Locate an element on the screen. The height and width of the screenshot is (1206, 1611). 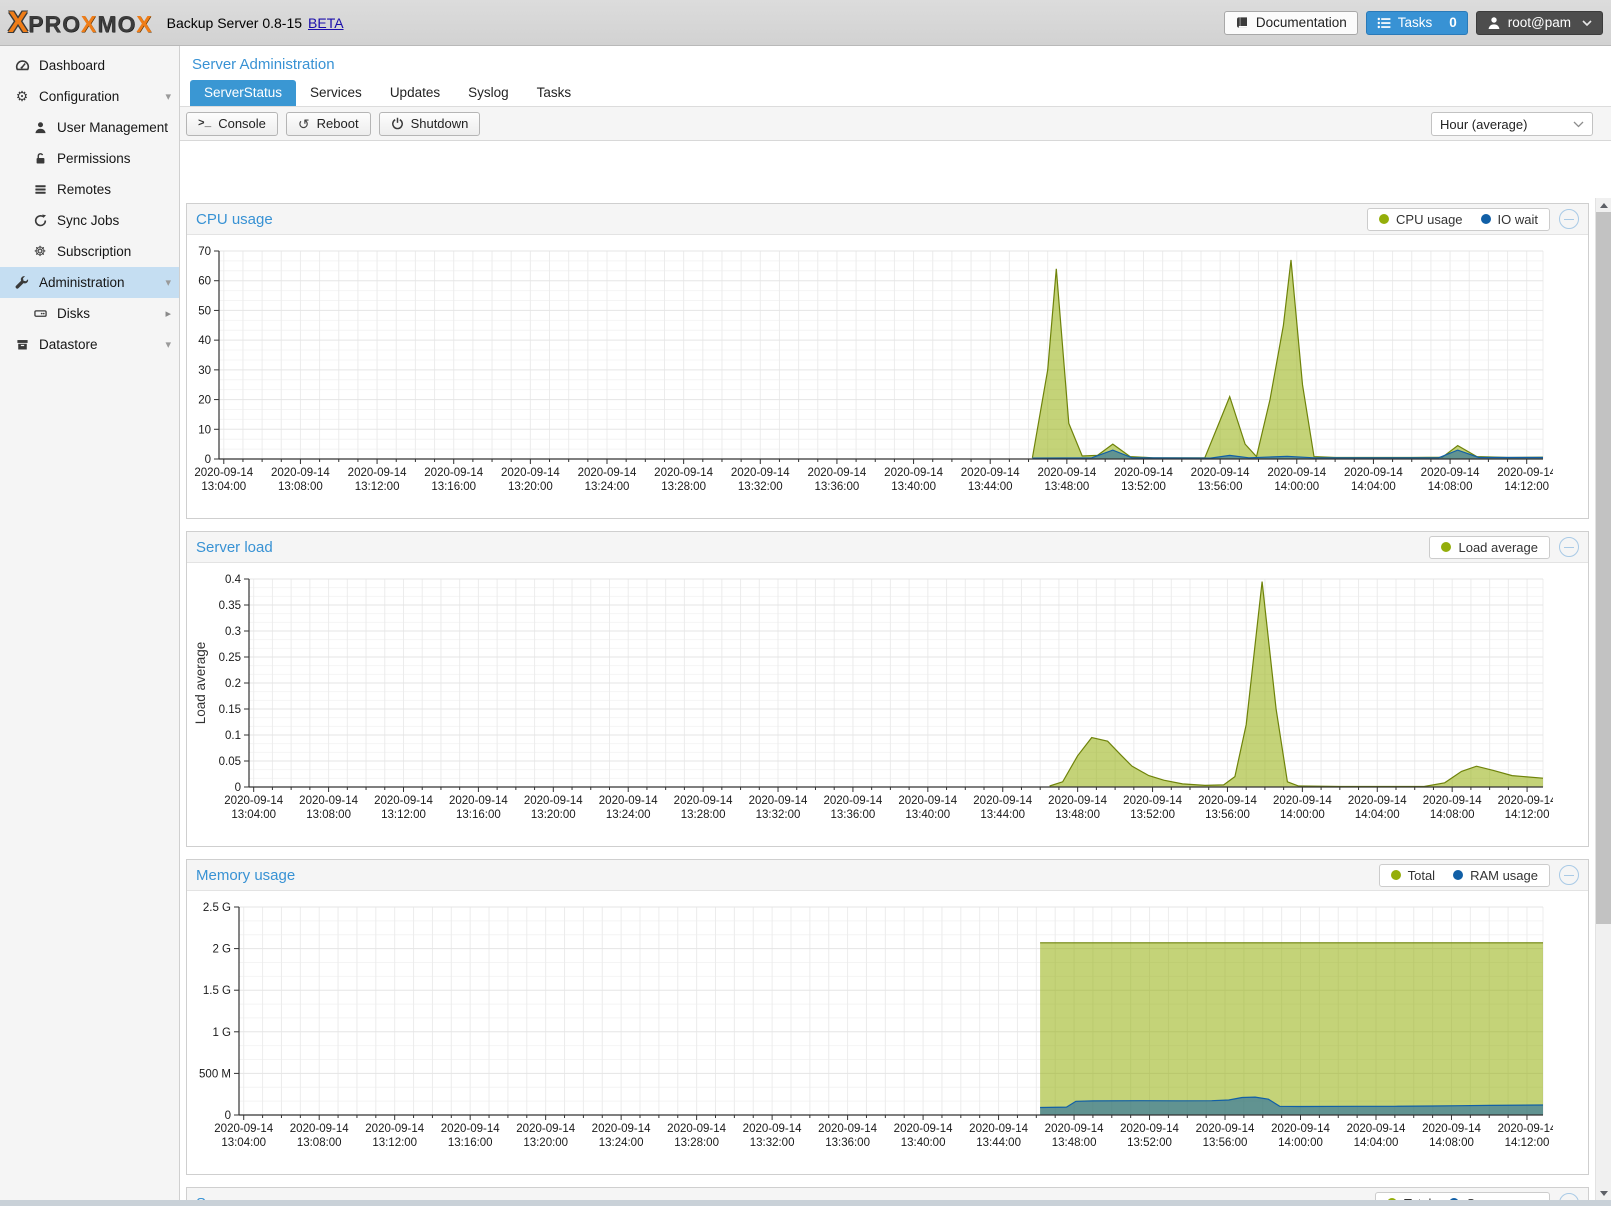
vertical-scrollbar is located at coordinates (1603, 699).